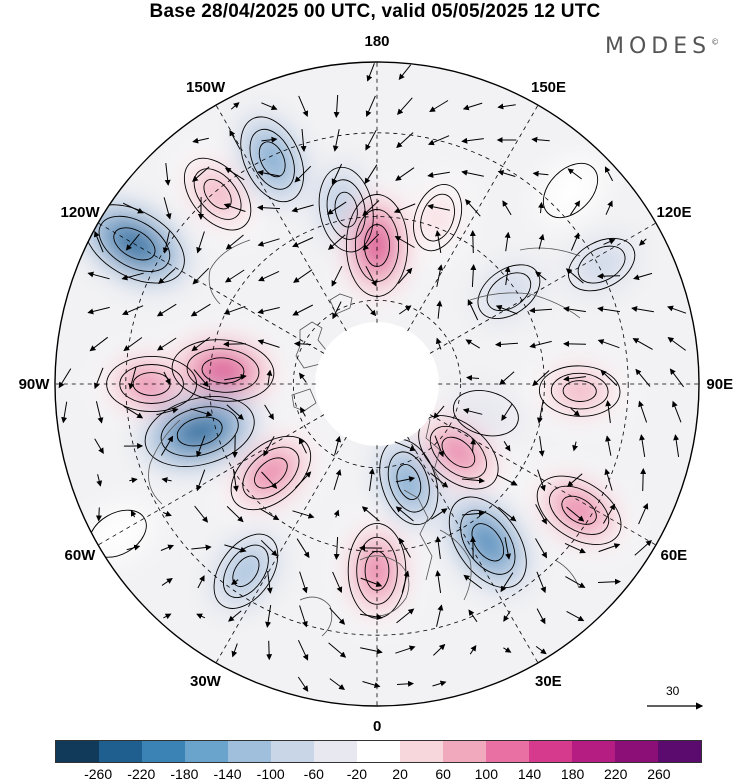 The image size is (750, 783). What do you see at coordinates (529, 774) in the screenshot?
I see `colorbar-tick-label: 140` at bounding box center [529, 774].